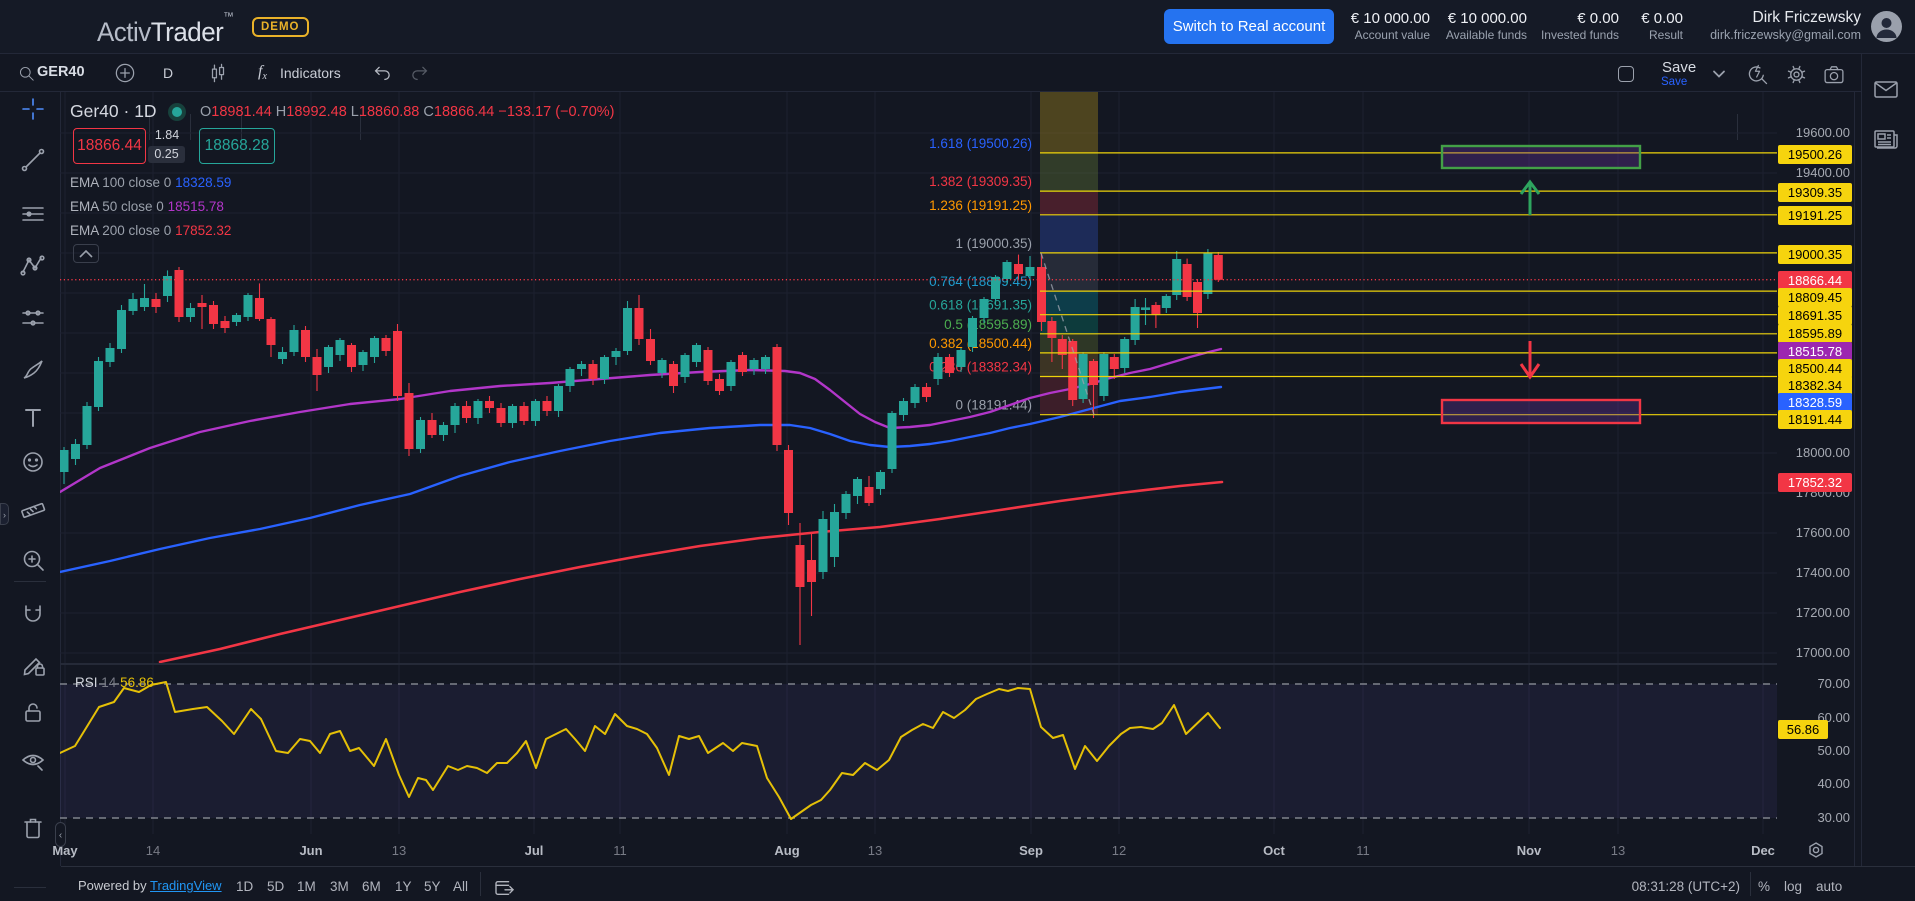 Image resolution: width=1915 pixels, height=901 pixels. Describe the element at coordinates (980, 343) in the screenshot. I see `svg-text: 0.382 (18500.44)` at that location.